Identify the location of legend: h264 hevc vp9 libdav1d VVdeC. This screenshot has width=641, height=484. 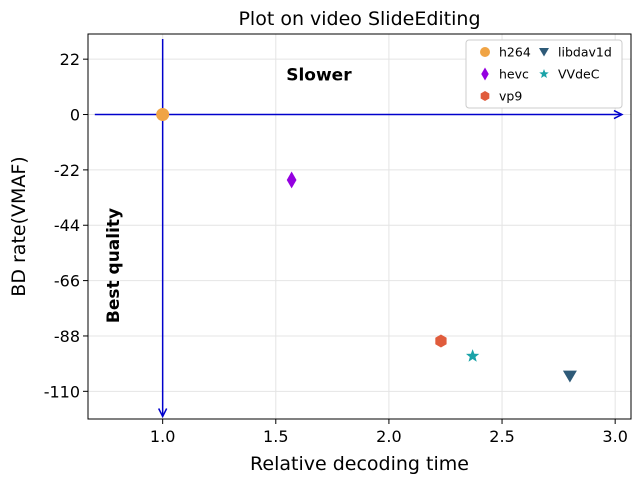
(544, 74).